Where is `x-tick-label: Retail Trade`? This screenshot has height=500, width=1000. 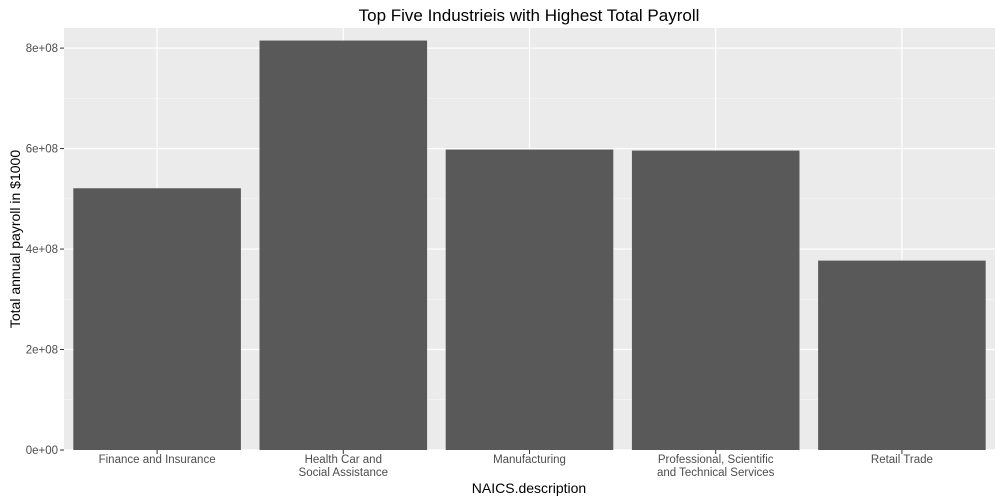
x-tick-label: Retail Trade is located at coordinates (902, 460).